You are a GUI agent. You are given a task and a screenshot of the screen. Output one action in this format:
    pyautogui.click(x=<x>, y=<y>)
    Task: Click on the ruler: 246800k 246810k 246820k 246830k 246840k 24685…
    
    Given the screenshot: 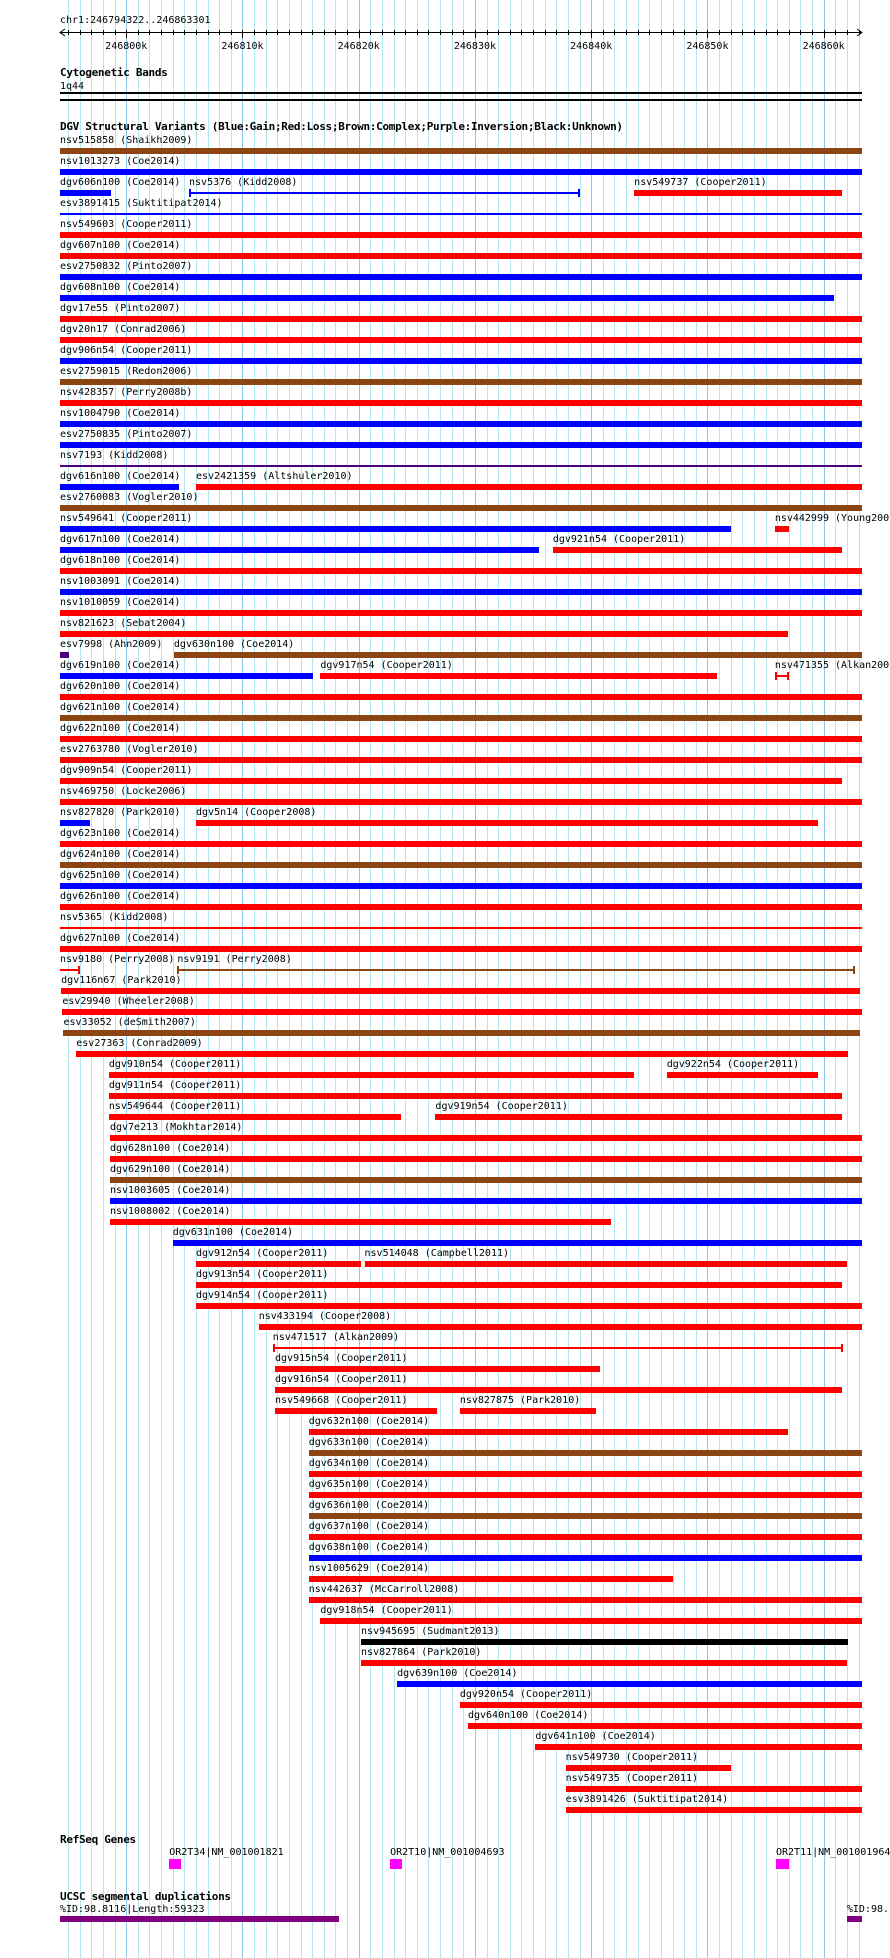 What is the action you would take?
    pyautogui.click(x=445, y=41)
    